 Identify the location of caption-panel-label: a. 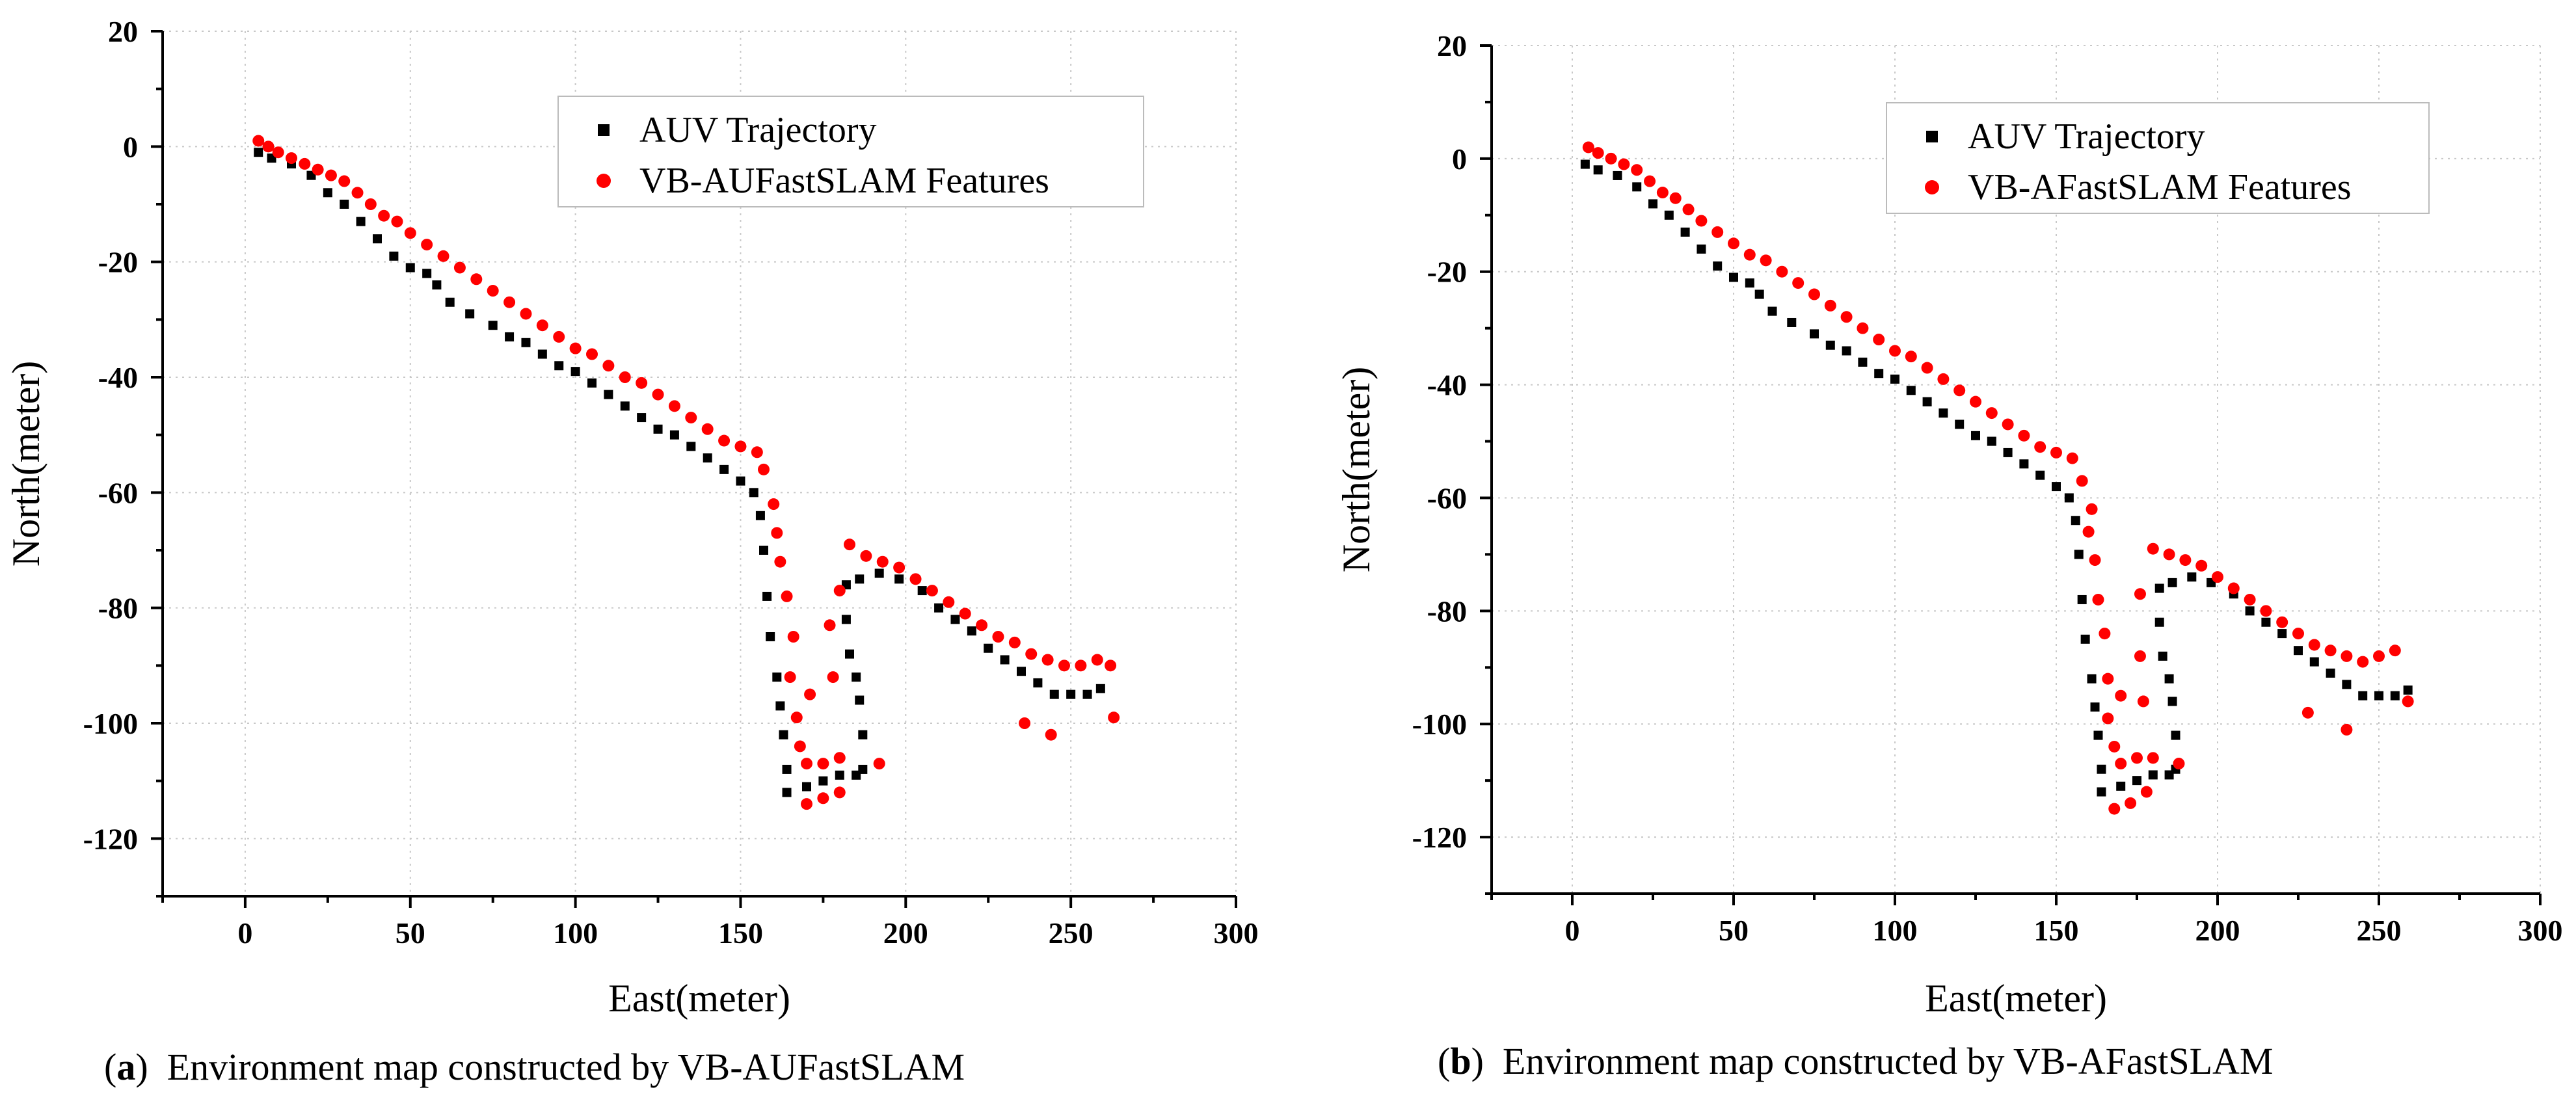
(125, 1067).